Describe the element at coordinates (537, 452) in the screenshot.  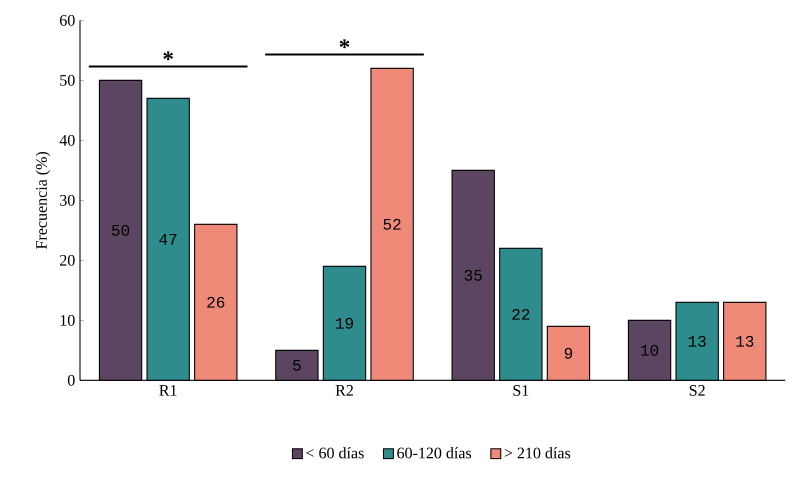
I see `legend-label: > 210 días` at that location.